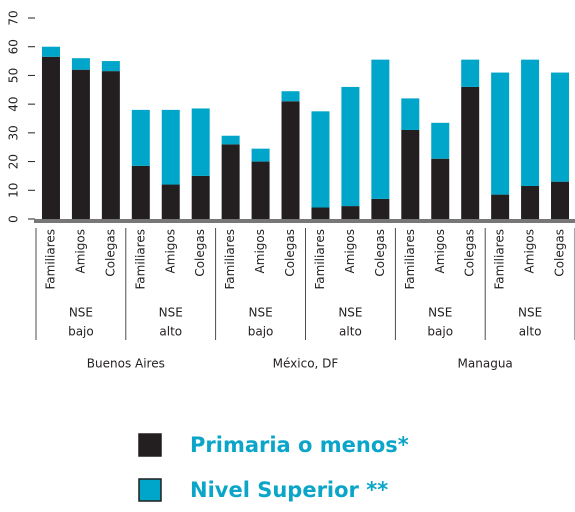  What do you see at coordinates (126, 364) in the screenshot?
I see `group-label: Buenos Aires` at bounding box center [126, 364].